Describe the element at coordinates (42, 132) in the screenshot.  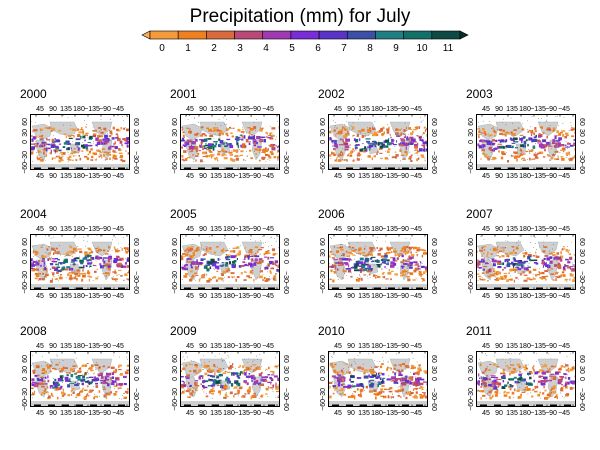
I see `coastline` at that location.